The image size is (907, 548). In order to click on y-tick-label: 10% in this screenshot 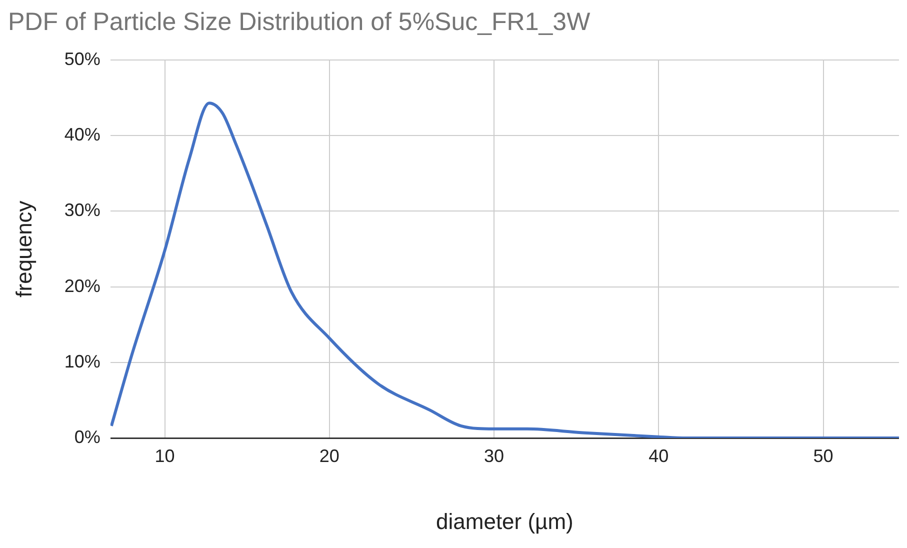, I will do `click(82, 361)`.